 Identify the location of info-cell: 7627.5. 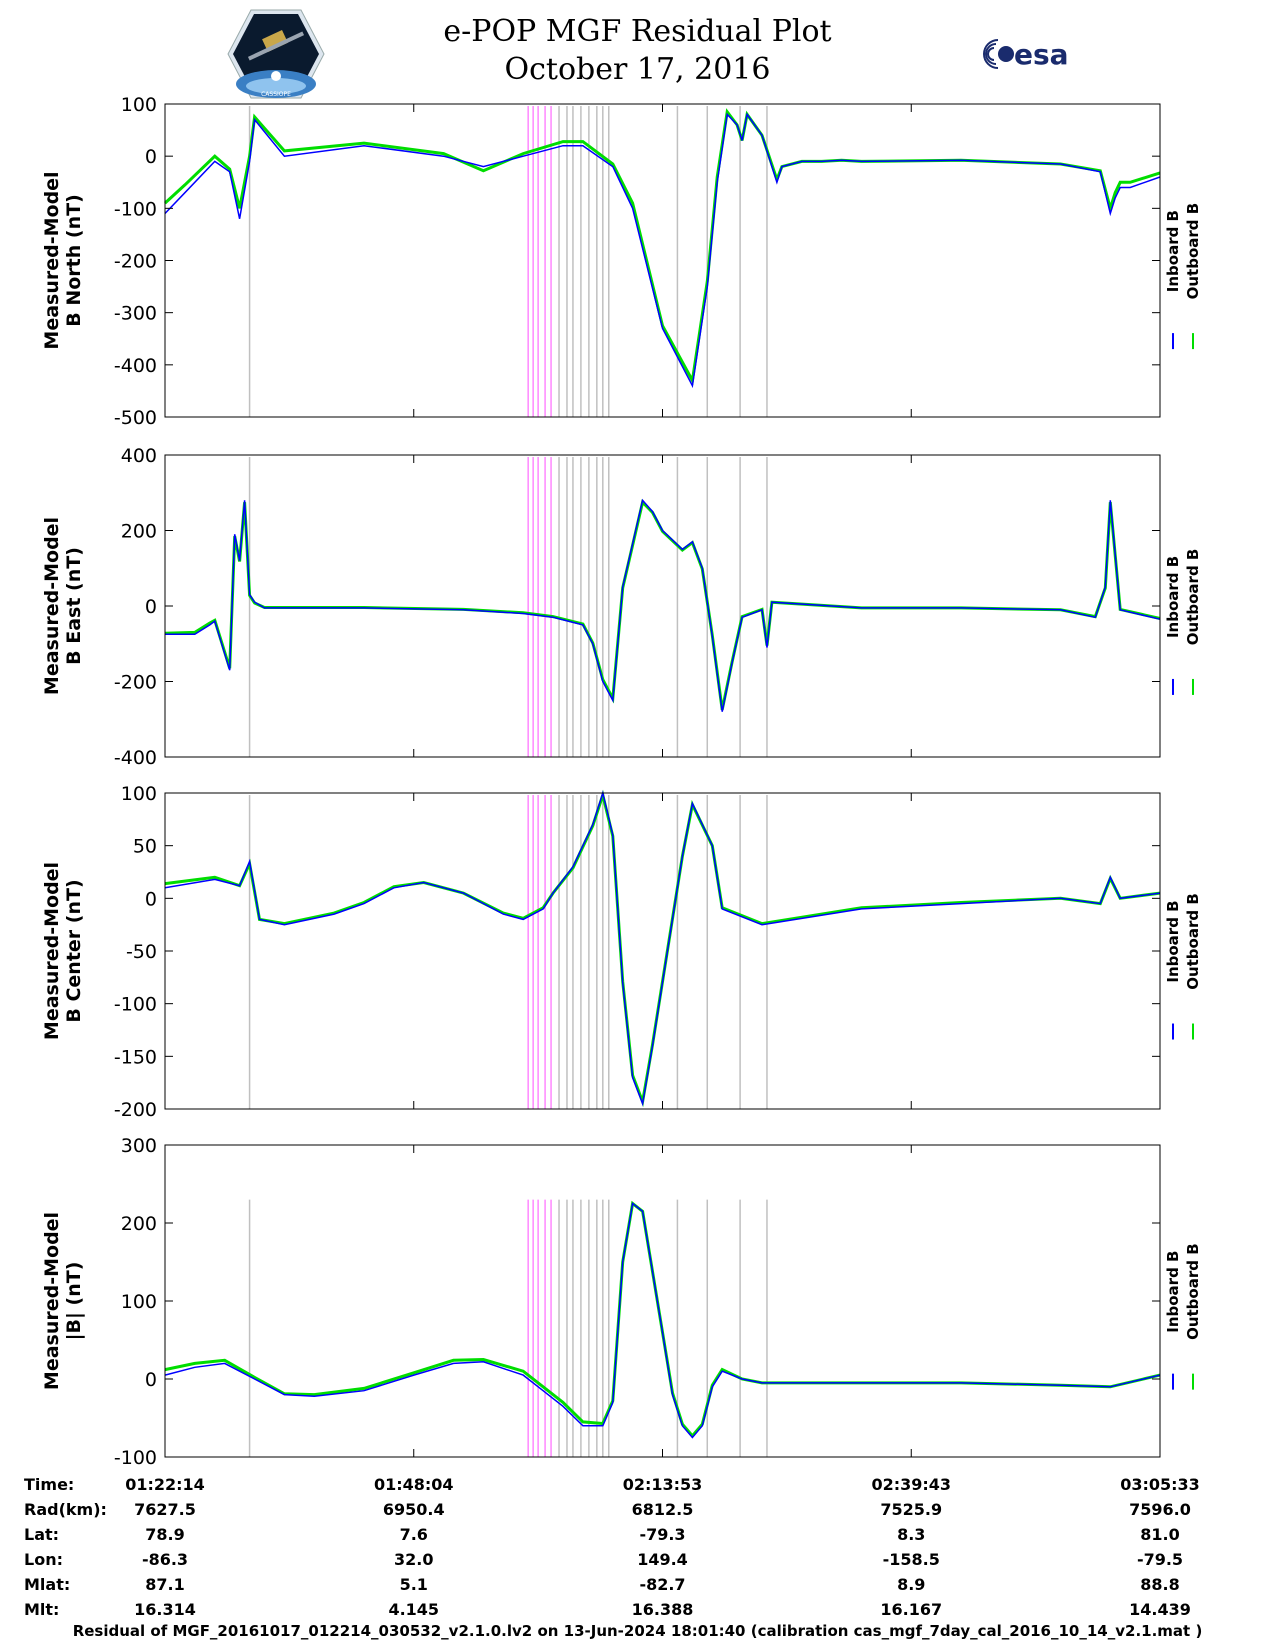
(165, 1509).